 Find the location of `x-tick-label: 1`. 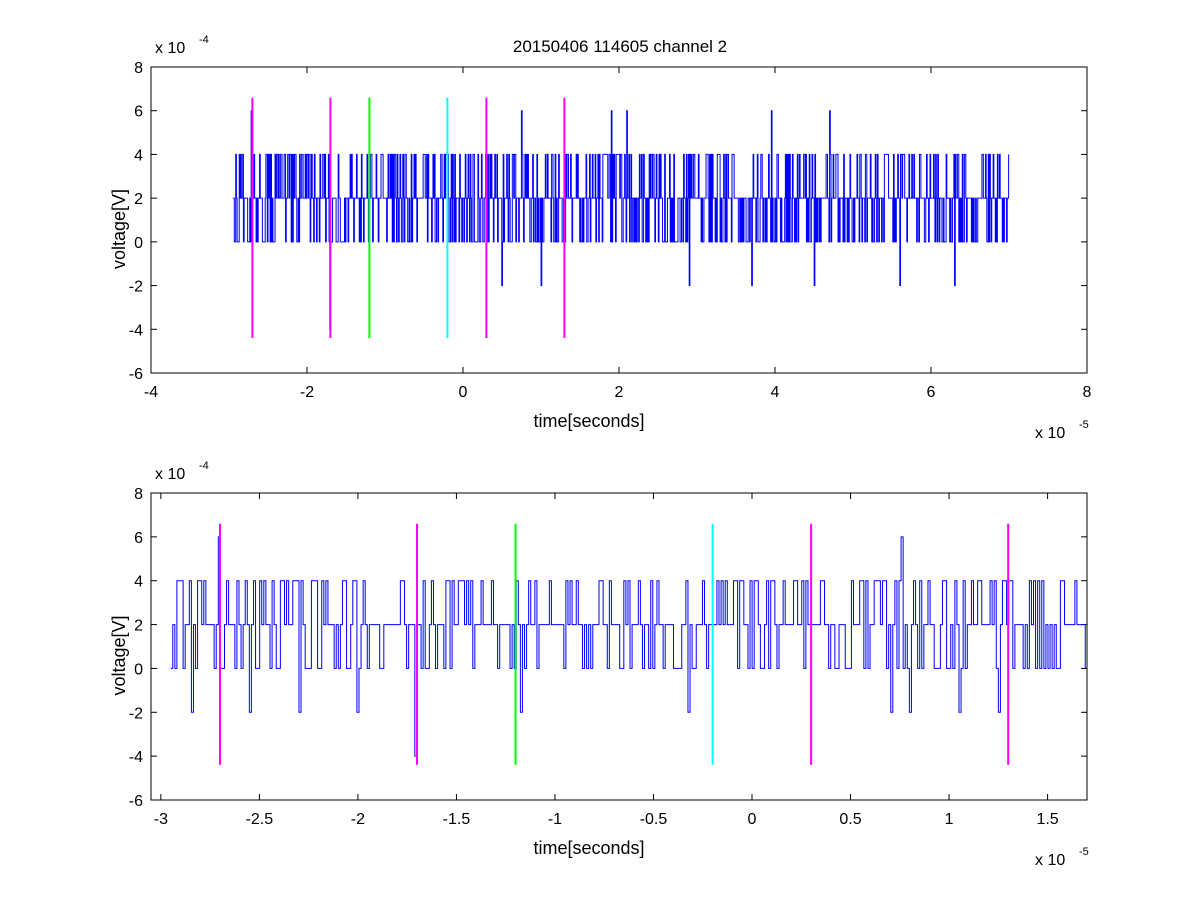

x-tick-label: 1 is located at coordinates (949, 819).